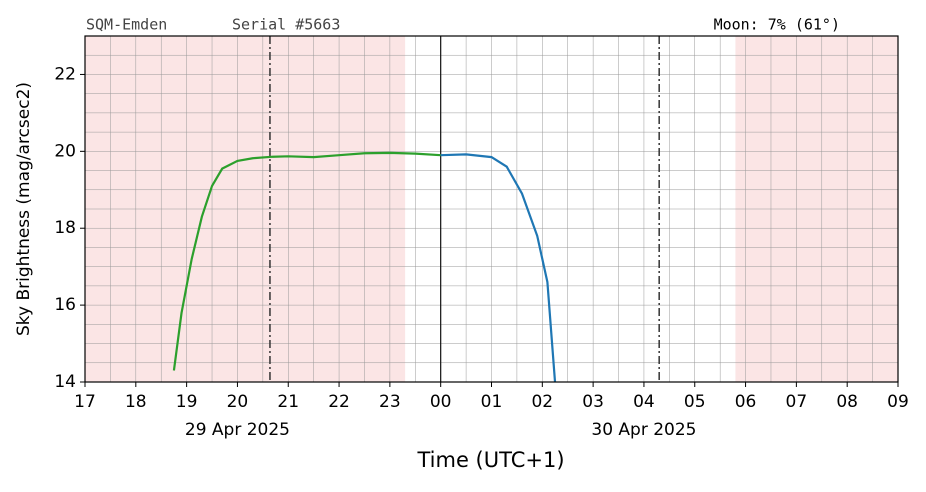 This screenshot has width=926, height=492. I want to click on x-tick-label: 07, so click(797, 402).